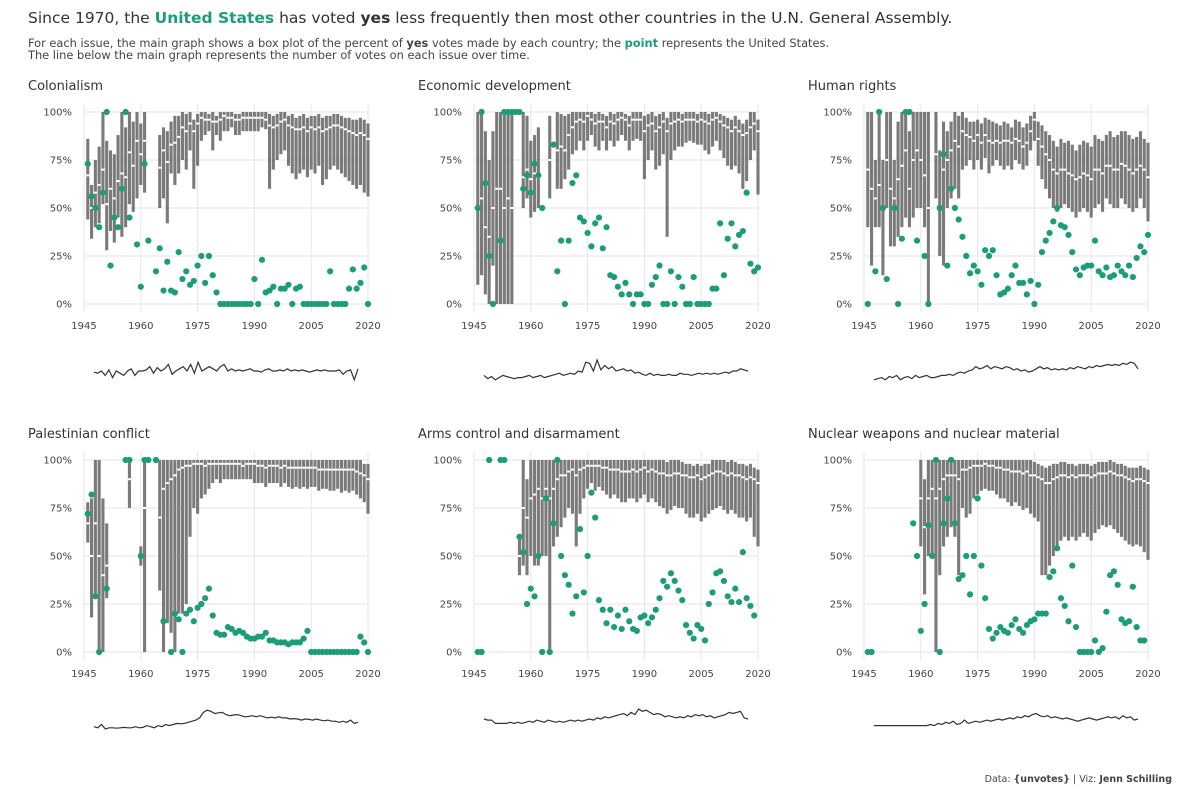 The height and width of the screenshot is (800, 1200). I want to click on panel-title: Human rights, so click(852, 86).